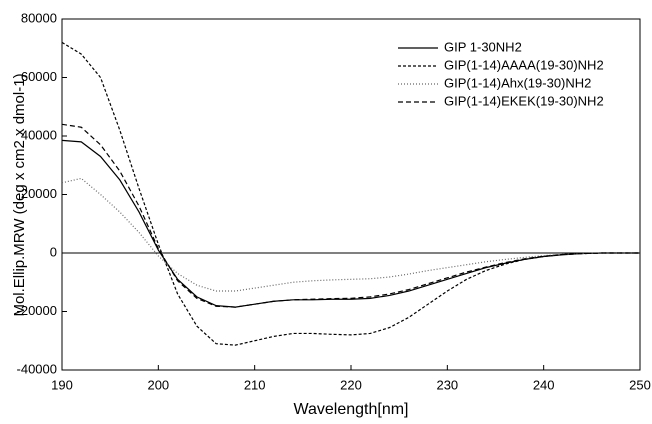 The height and width of the screenshot is (424, 652). What do you see at coordinates (39, 17) in the screenshot?
I see `y-tick-label: 80000` at bounding box center [39, 17].